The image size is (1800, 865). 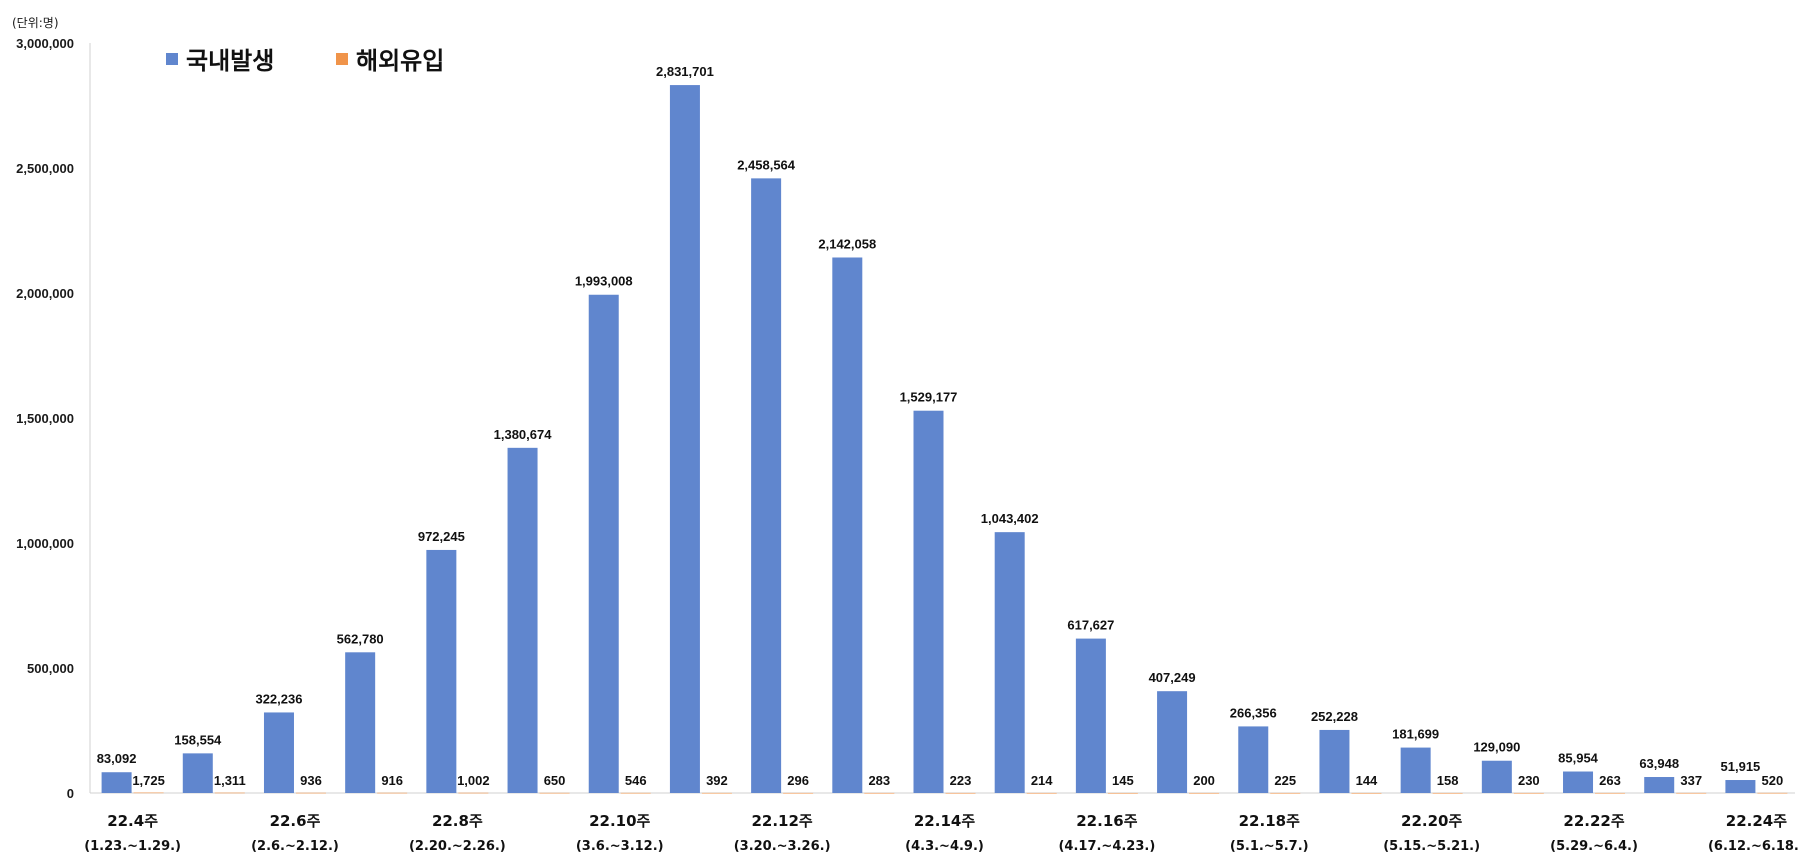 What do you see at coordinates (798, 780) in the screenshot?
I see `data-label-overseas: 296` at bounding box center [798, 780].